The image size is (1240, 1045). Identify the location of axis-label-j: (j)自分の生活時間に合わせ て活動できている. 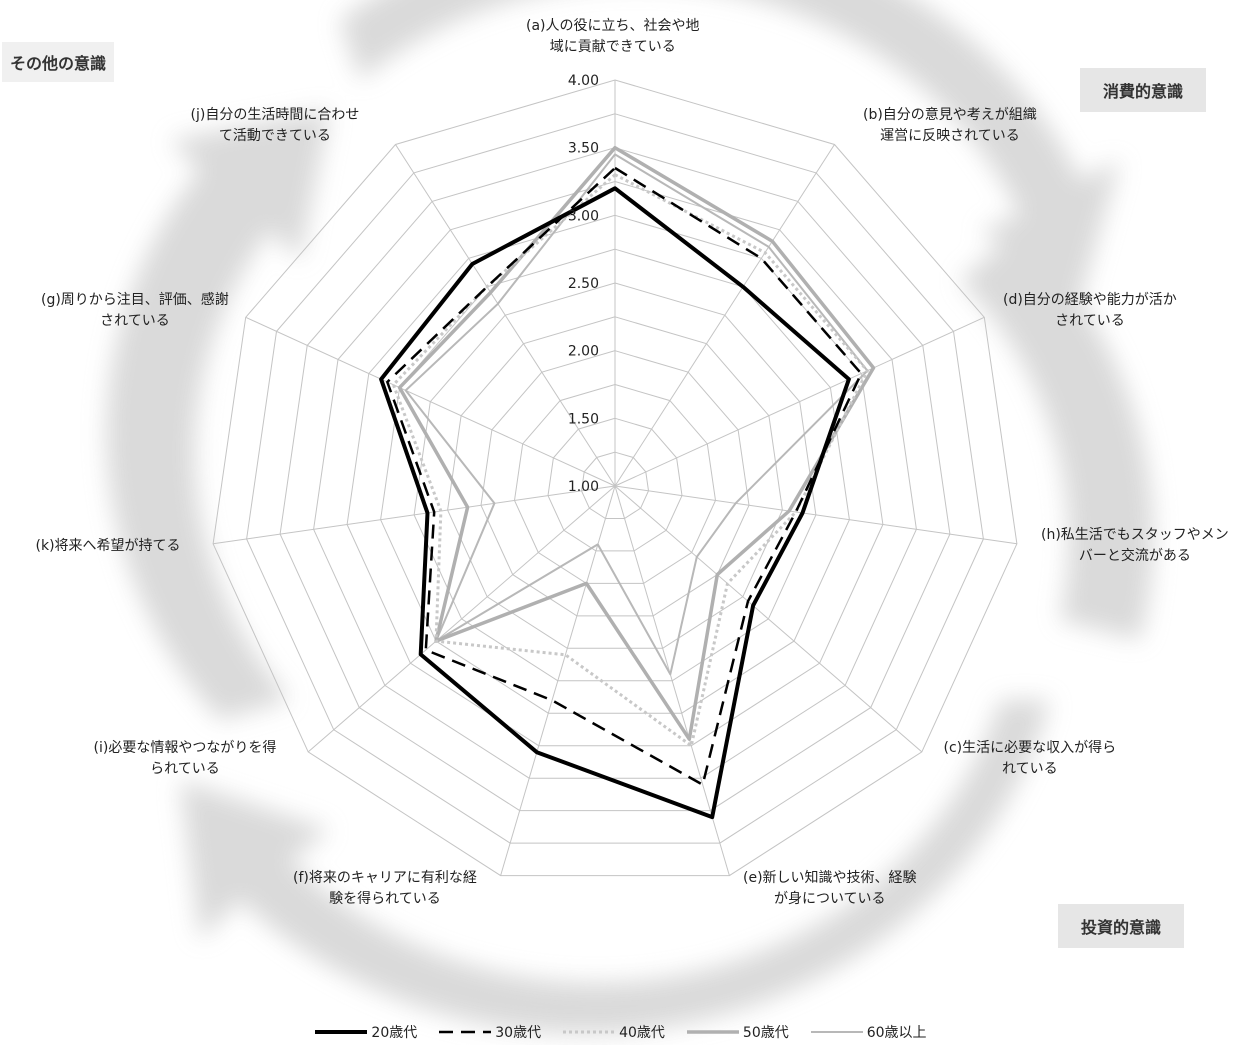
(275, 126).